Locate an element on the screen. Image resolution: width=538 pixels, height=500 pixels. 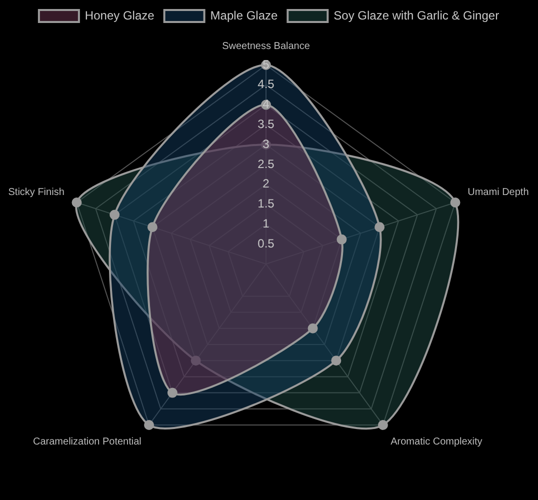
y-tick-label: 5 is located at coordinates (266, 64).